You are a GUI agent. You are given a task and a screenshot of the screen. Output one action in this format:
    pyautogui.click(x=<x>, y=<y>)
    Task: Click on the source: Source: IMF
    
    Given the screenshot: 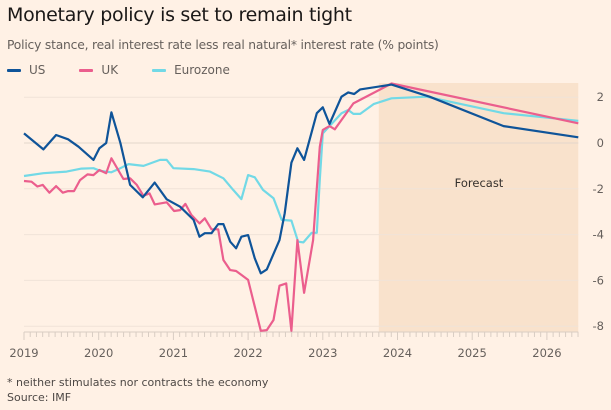 What is the action you would take?
    pyautogui.click(x=39, y=397)
    